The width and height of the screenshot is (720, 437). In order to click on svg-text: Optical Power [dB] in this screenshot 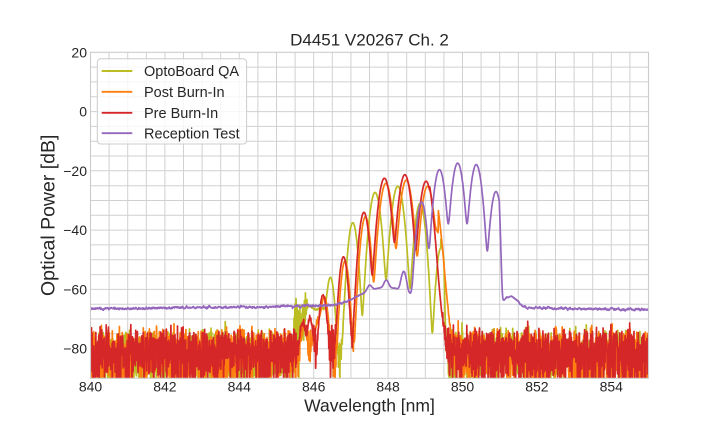, I will do `click(49, 215)`.